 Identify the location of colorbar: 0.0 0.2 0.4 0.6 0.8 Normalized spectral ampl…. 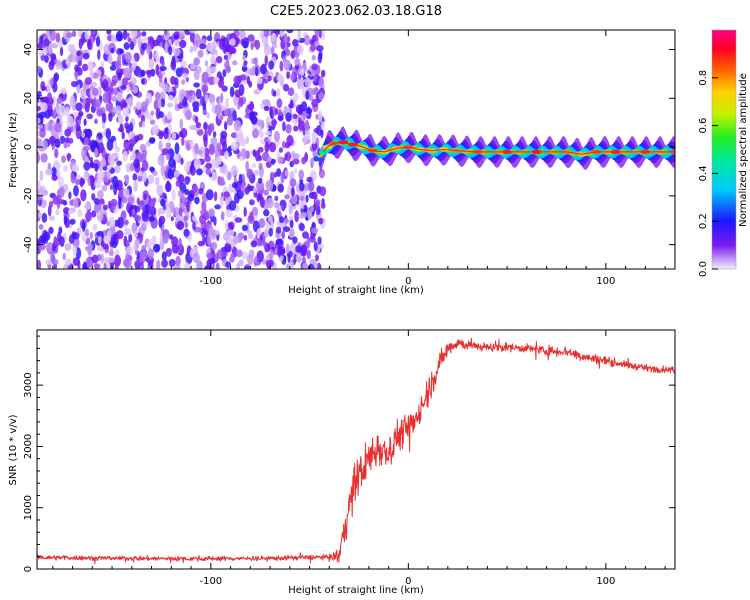
(723, 153).